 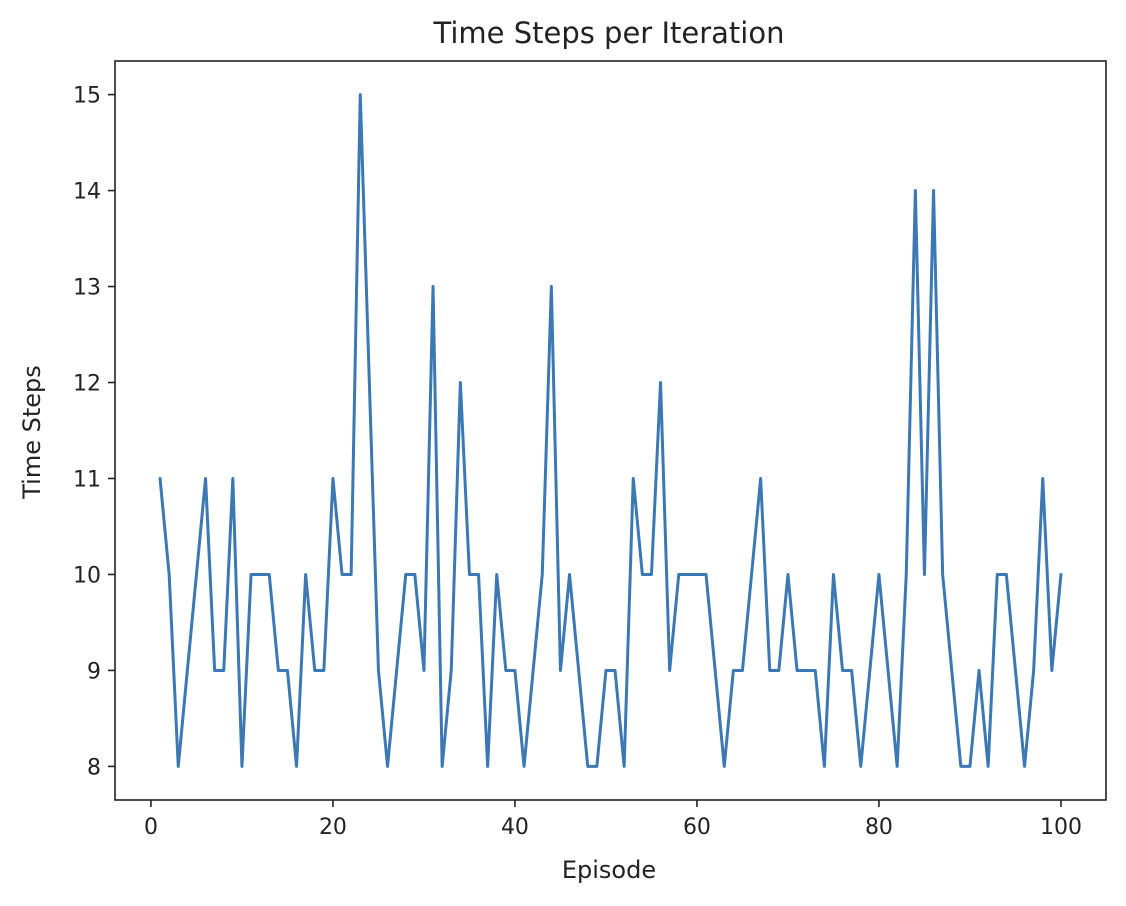 I want to click on x-tick-label: 100, so click(x=1061, y=827).